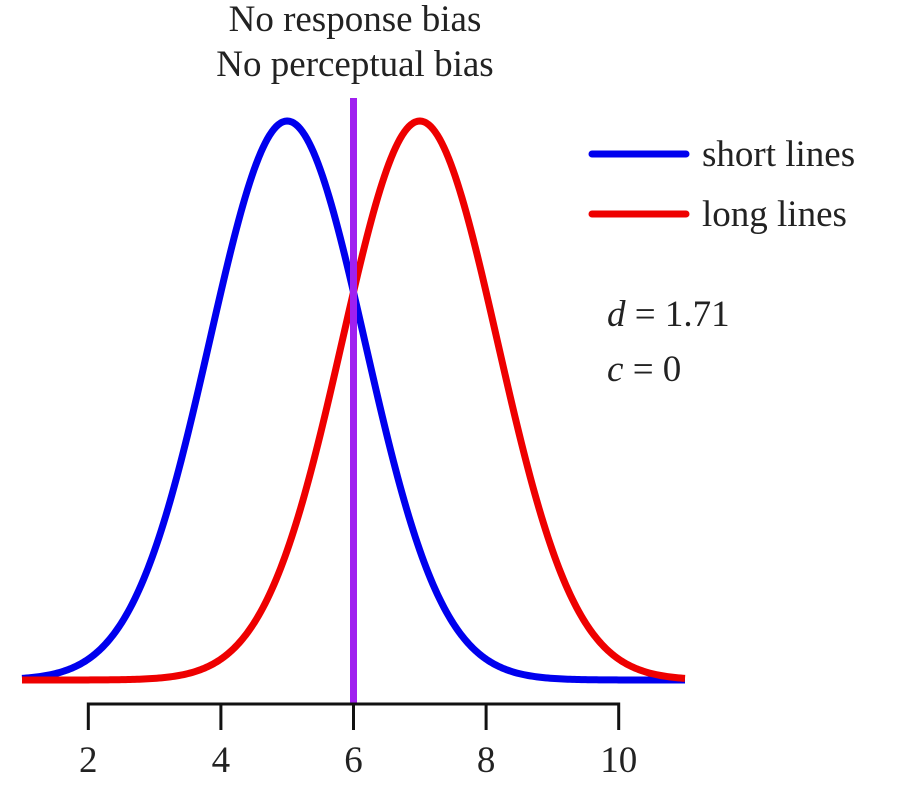 This screenshot has height=797, width=903. What do you see at coordinates (353, 760) in the screenshot?
I see `x-tick-label-6: 6` at bounding box center [353, 760].